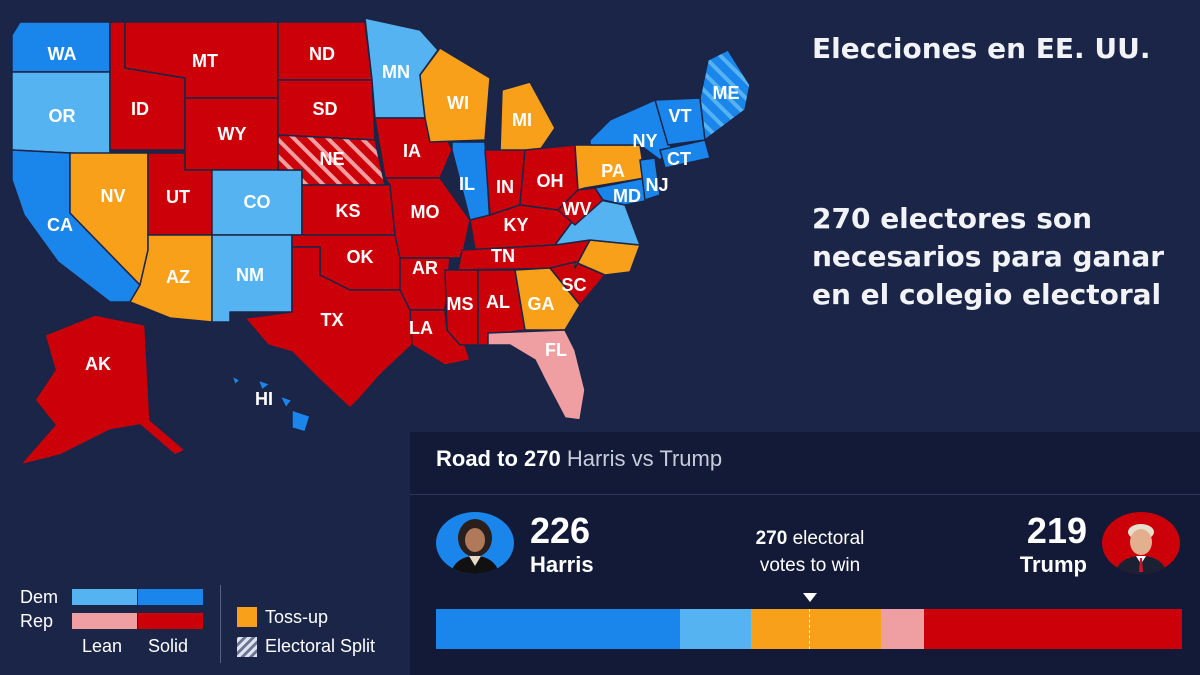  Describe the element at coordinates (902, 629) in the screenshot. I see `bar-segment-lean-rep` at that location.